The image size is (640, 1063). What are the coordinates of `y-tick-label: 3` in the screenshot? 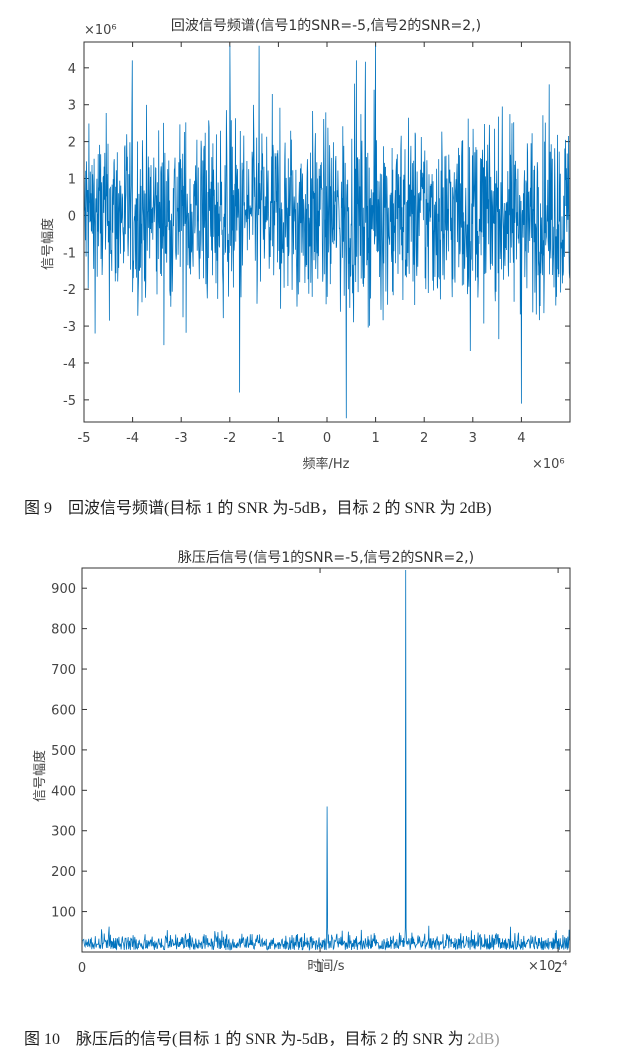 It's located at (72, 106).